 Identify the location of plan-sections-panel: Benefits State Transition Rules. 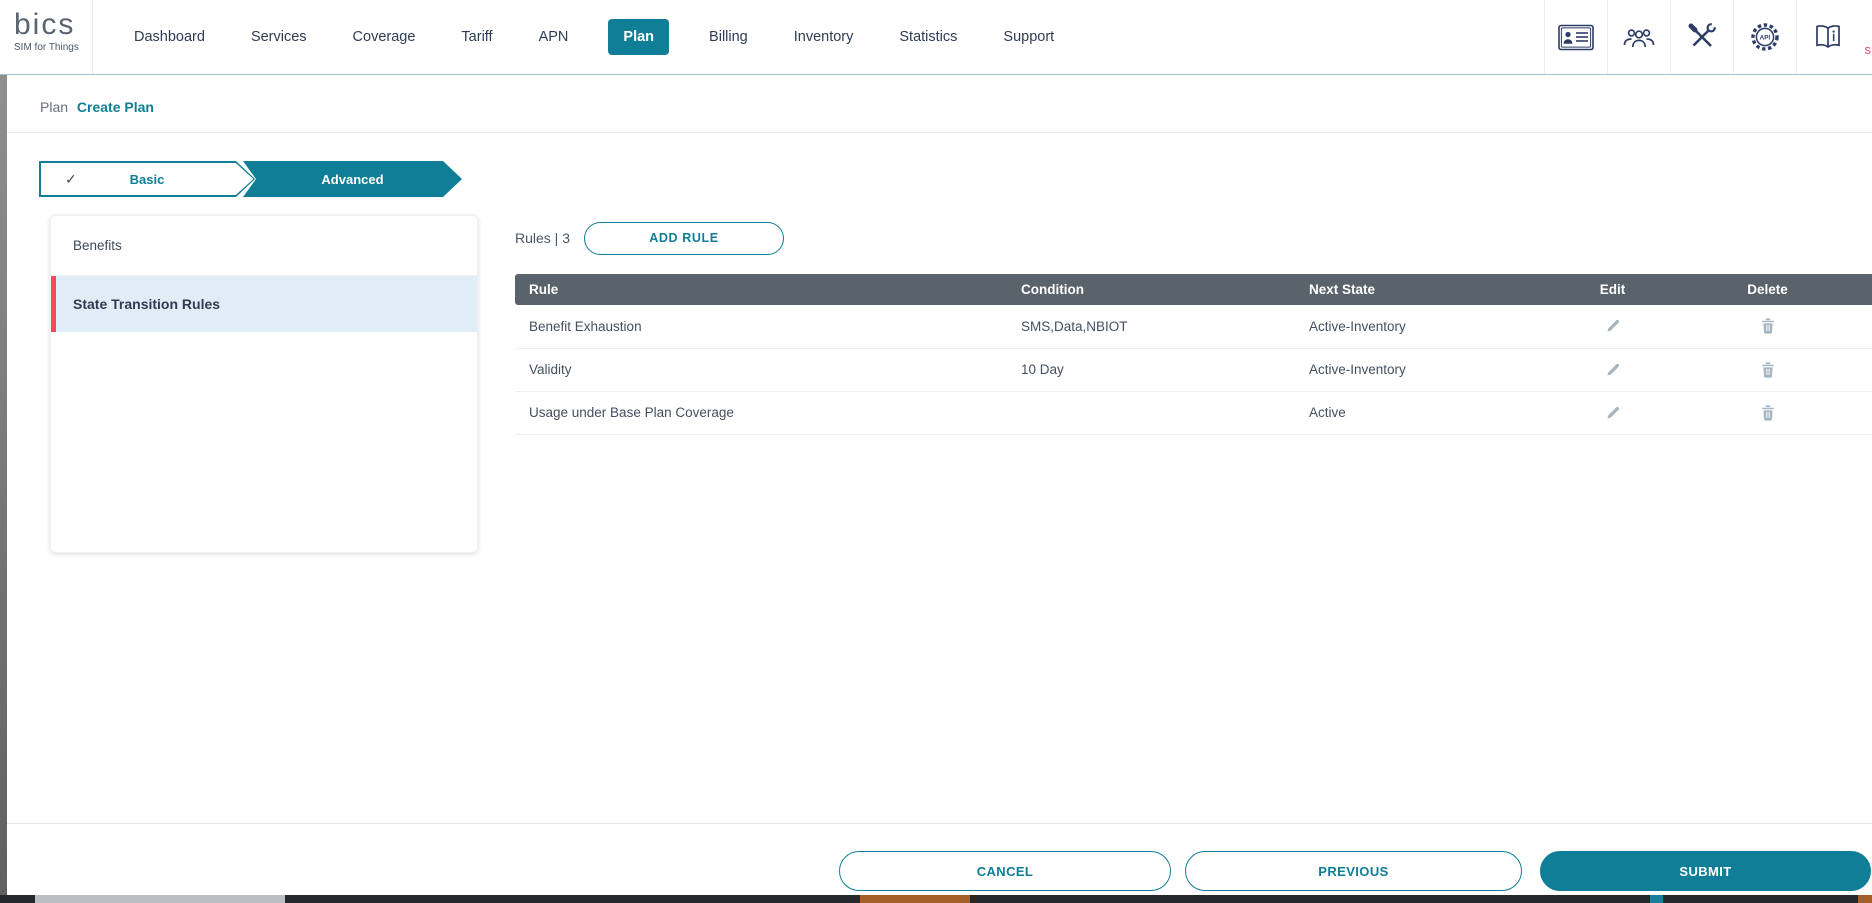
(264, 384).